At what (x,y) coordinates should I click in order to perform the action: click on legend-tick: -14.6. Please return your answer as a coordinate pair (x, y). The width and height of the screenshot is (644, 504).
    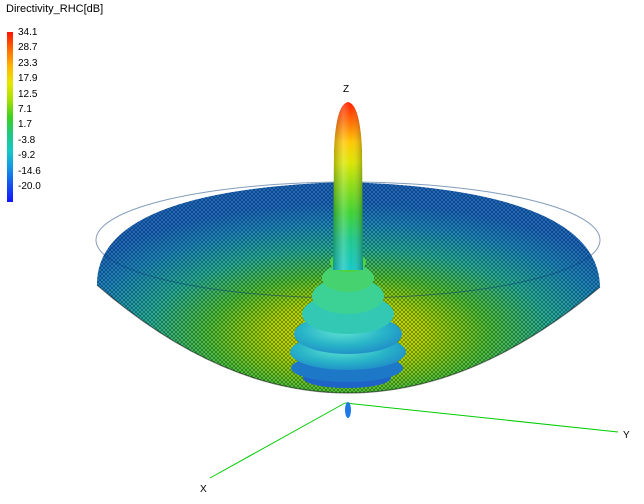
    Looking at the image, I should click on (29, 171).